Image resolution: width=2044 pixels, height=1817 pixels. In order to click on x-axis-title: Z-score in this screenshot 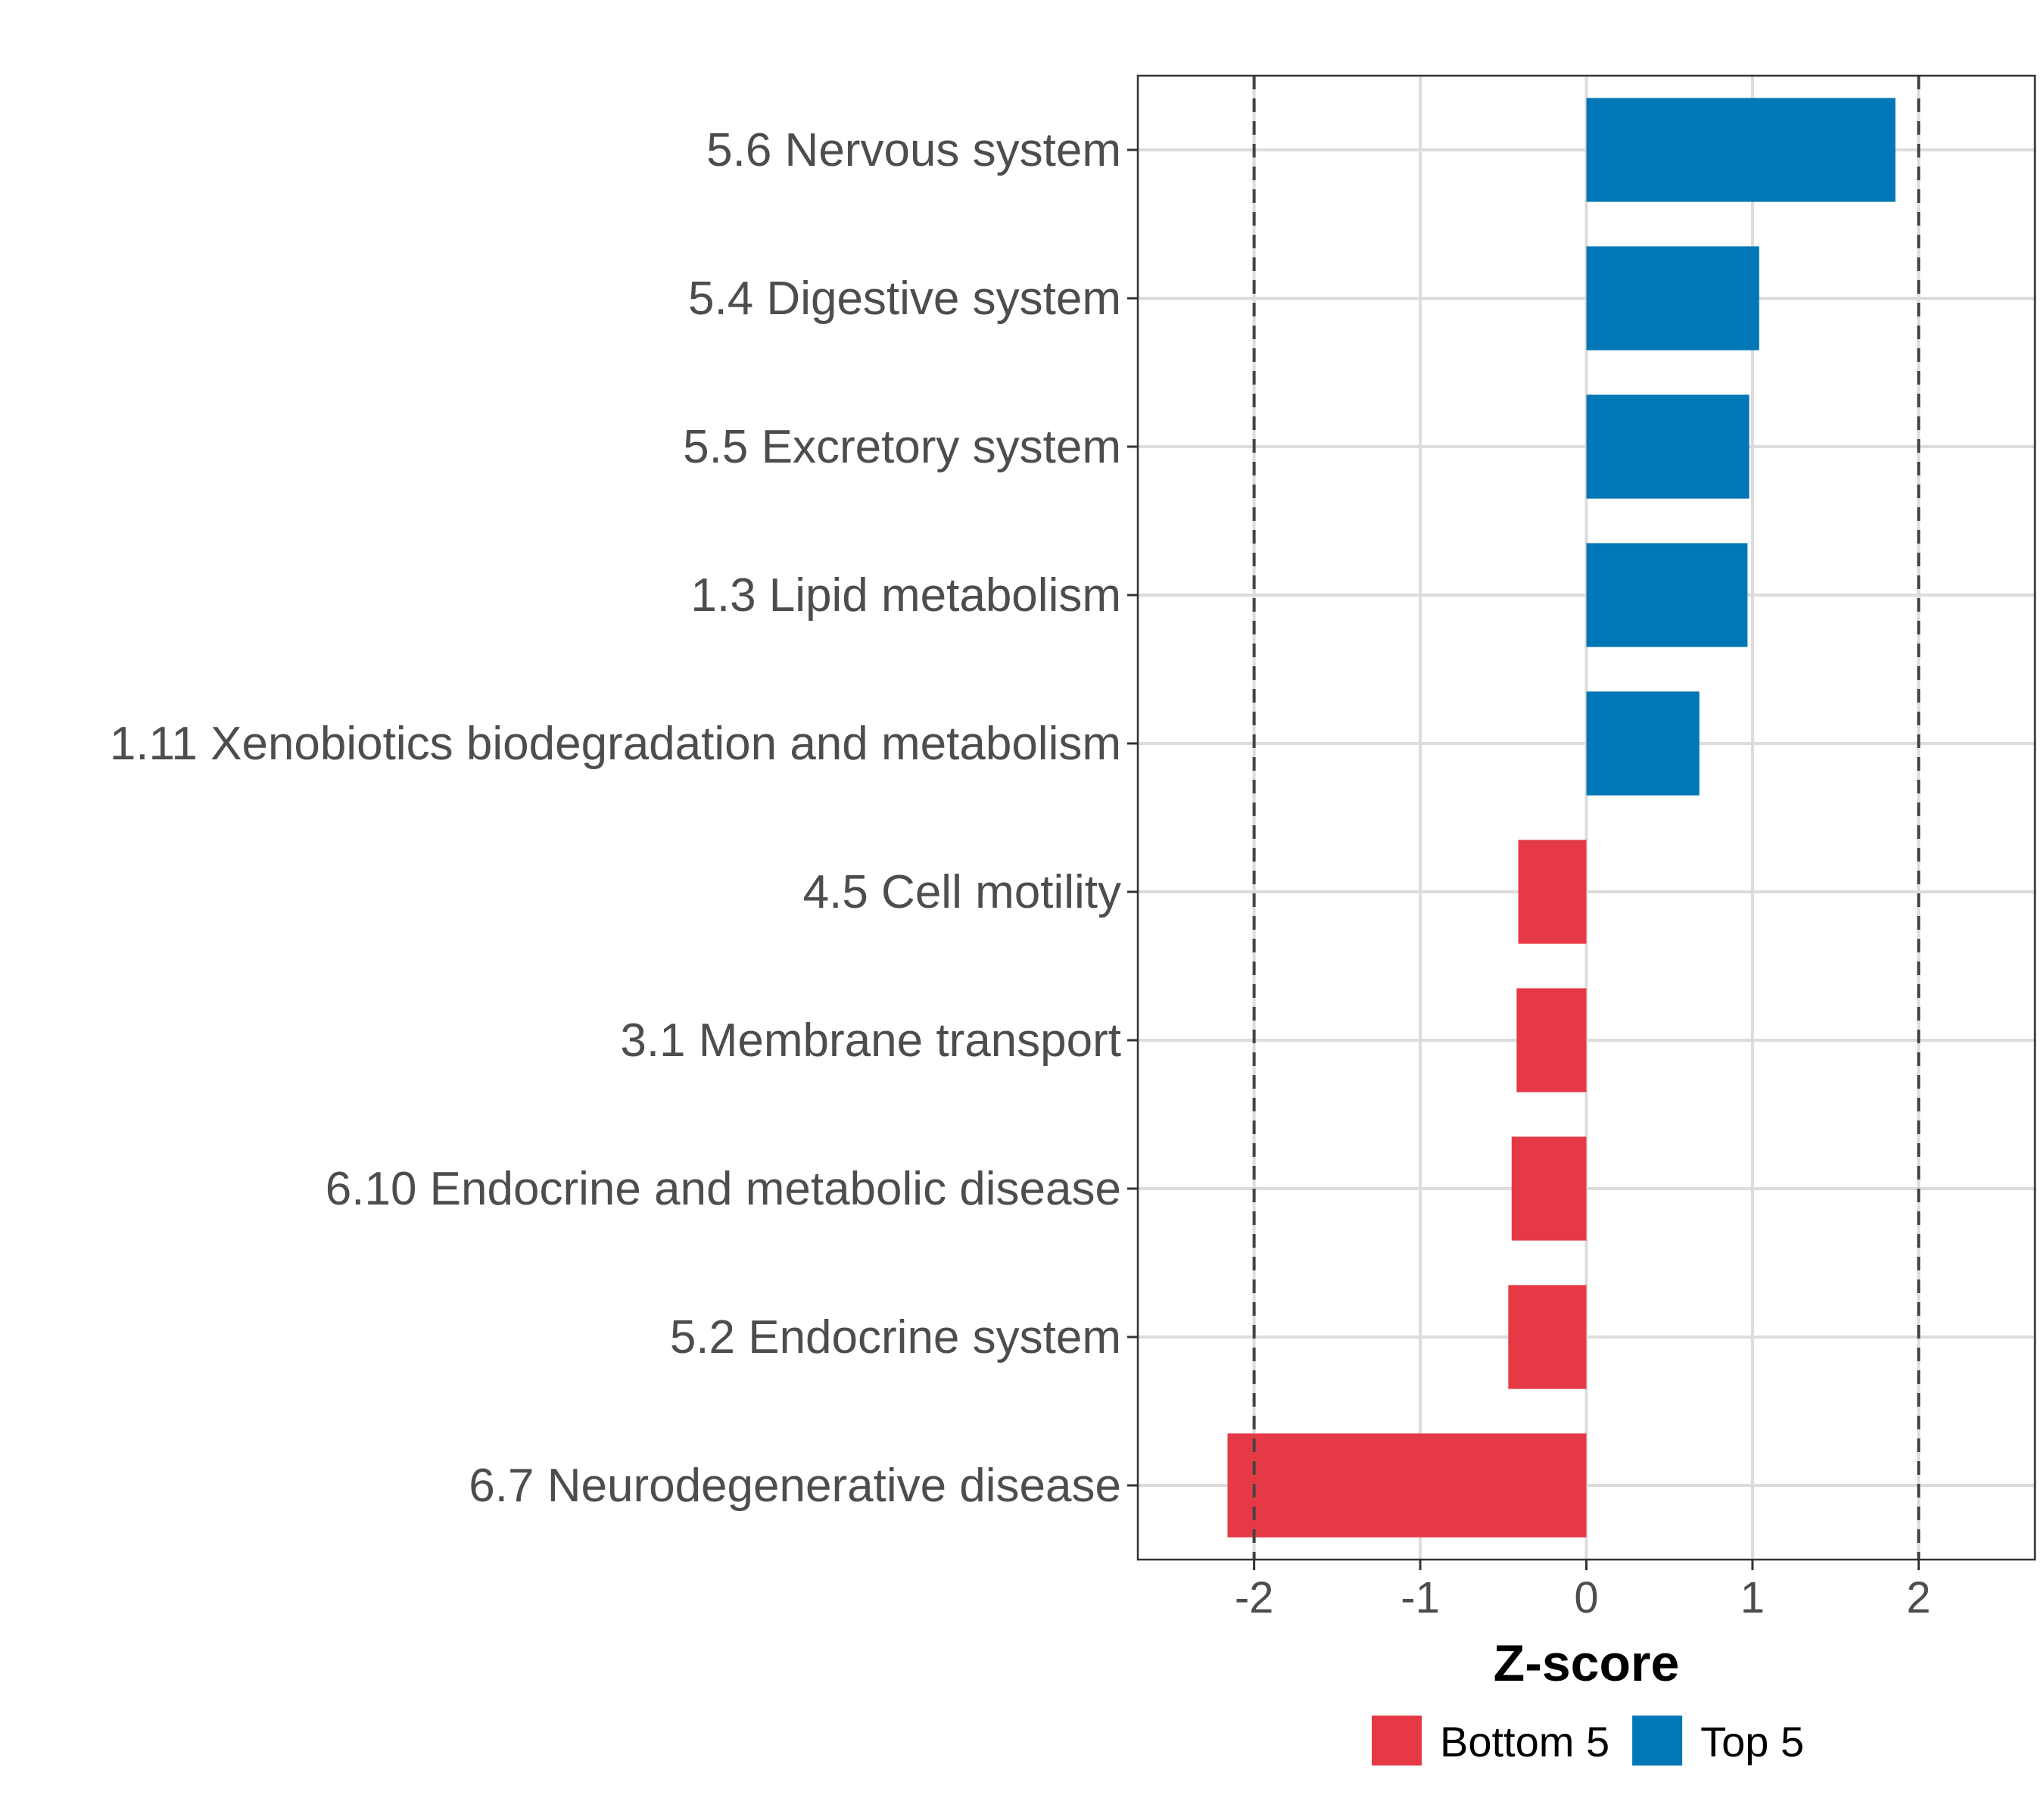, I will do `click(1587, 1663)`.